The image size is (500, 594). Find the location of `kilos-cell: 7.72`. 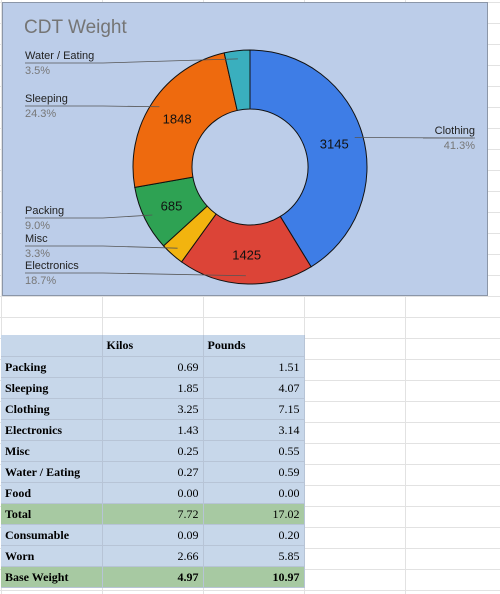

kilos-cell: 7.72 is located at coordinates (153, 513).